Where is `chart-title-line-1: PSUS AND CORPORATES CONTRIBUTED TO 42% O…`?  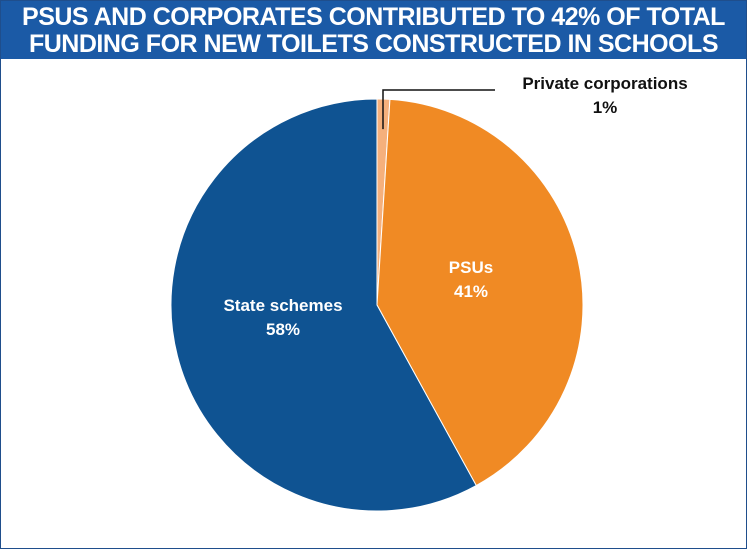
chart-title-line-1: PSUS AND CORPORATES CONTRIBUTED TO 42% O… is located at coordinates (373, 17).